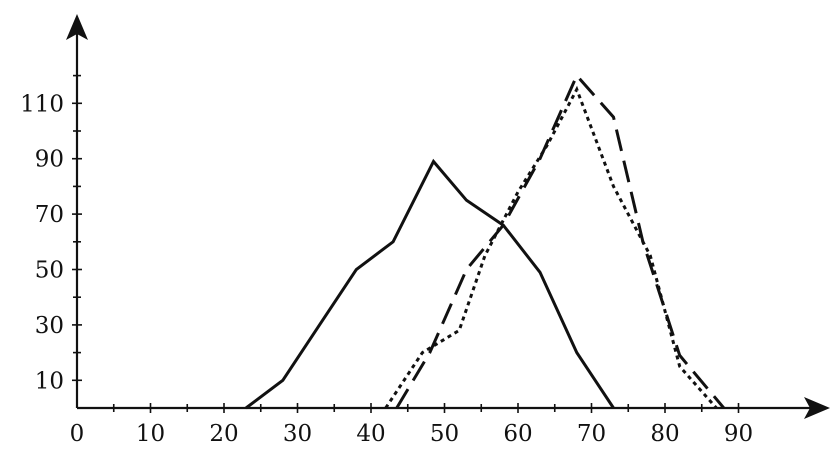  What do you see at coordinates (77, 434) in the screenshot?
I see `x-tick-label: 0` at bounding box center [77, 434].